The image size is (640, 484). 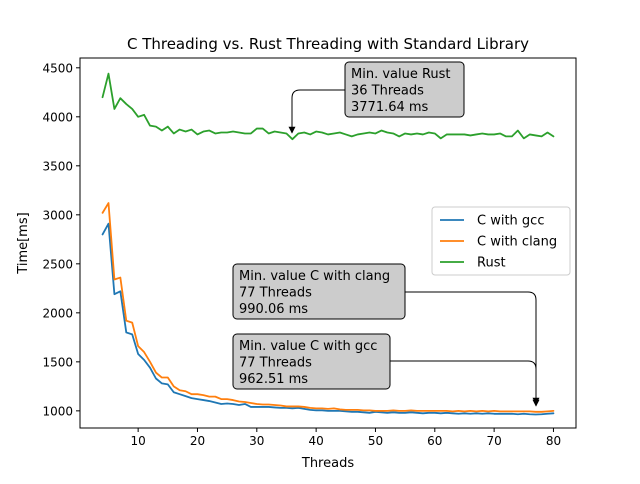 I want to click on x-tick-label: 60, so click(x=434, y=441).